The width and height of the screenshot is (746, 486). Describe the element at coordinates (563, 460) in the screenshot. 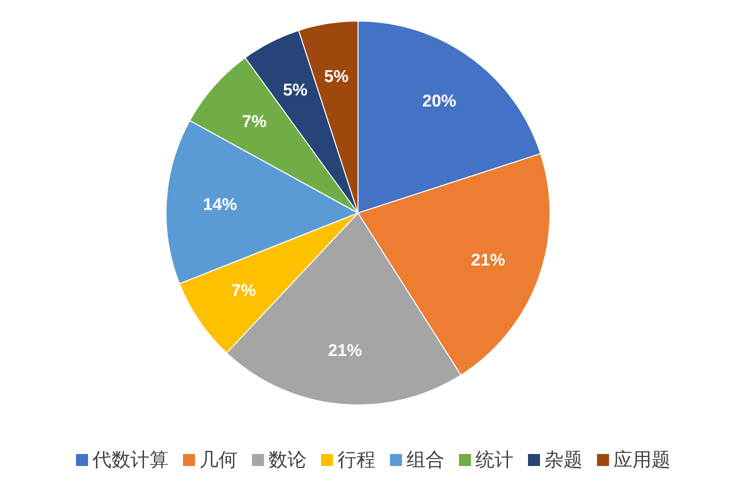

I see `legend-label: 杂题` at that location.